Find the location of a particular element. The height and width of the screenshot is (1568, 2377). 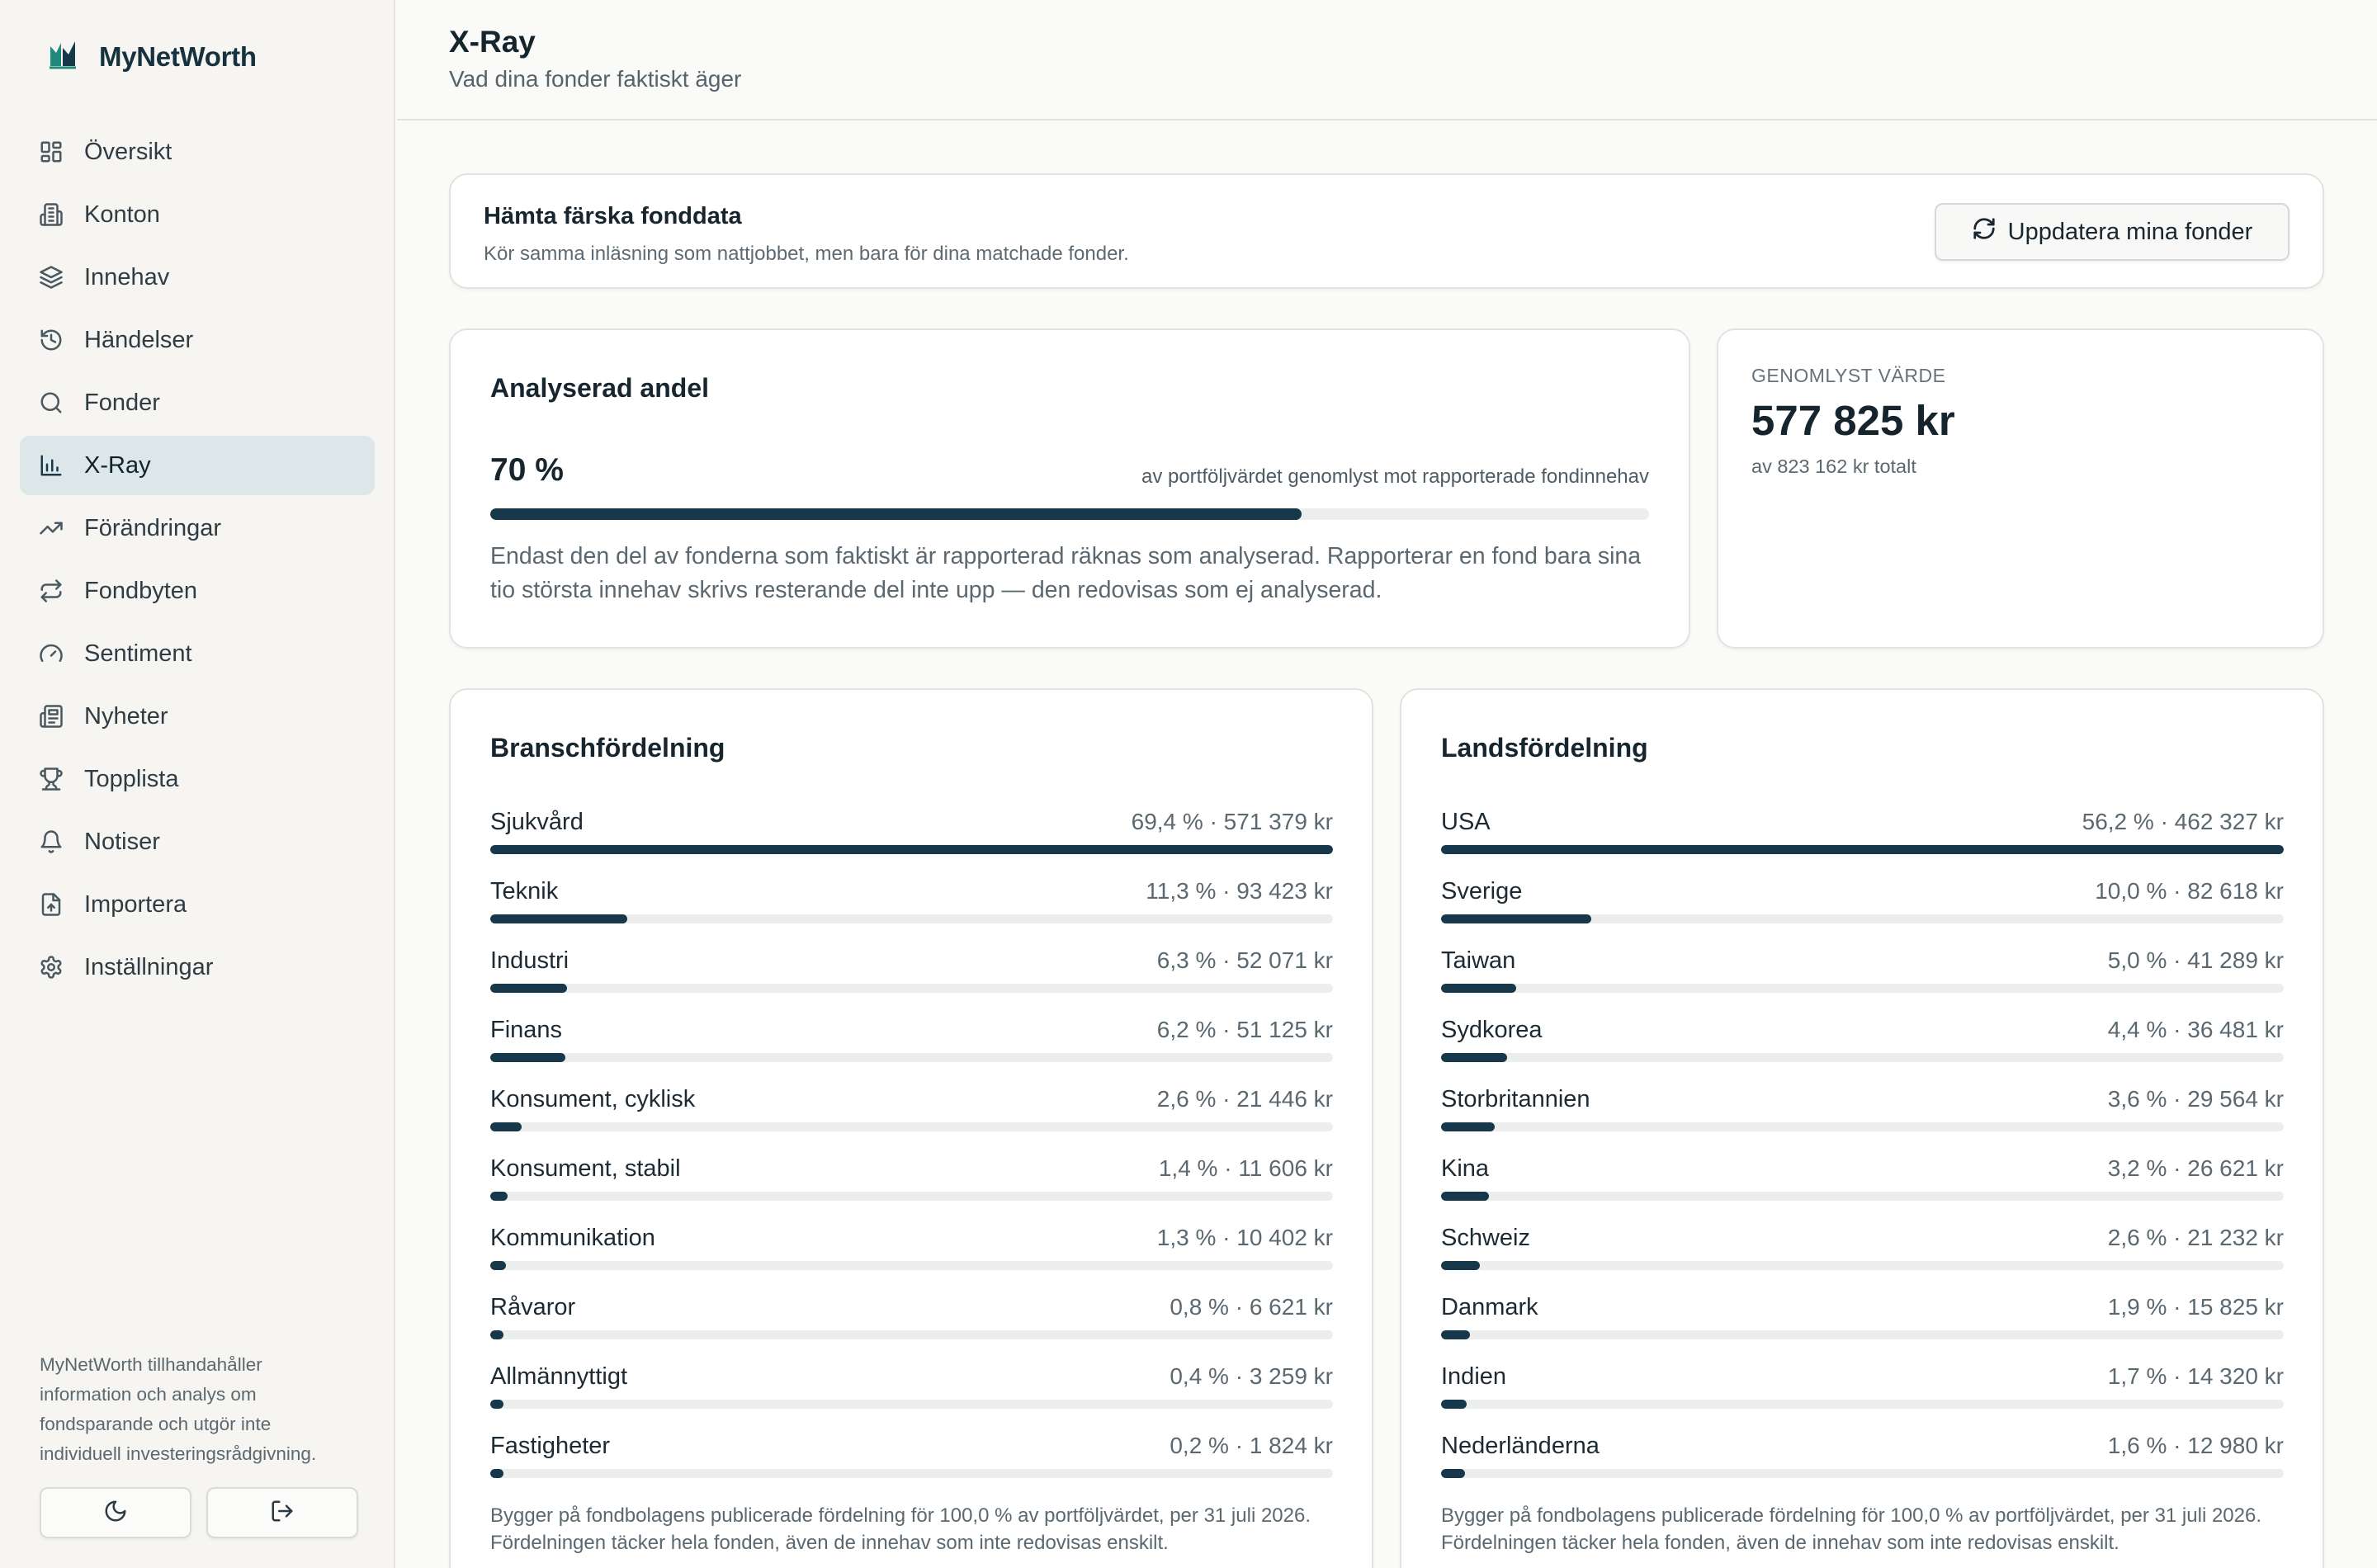

analyzed-share-percent: 70 % is located at coordinates (527, 470).